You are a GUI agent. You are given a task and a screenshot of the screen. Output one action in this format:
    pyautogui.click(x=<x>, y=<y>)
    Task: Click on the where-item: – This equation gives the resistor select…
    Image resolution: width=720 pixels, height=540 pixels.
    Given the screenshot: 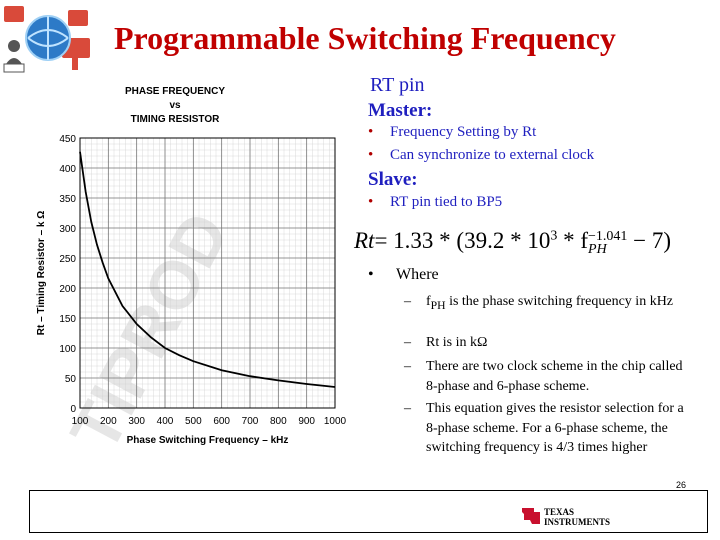 What is the action you would take?
    pyautogui.click(x=544, y=428)
    